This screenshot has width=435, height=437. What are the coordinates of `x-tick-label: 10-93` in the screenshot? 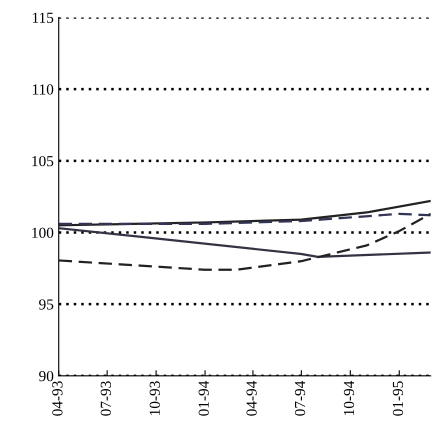 It's located at (155, 398).